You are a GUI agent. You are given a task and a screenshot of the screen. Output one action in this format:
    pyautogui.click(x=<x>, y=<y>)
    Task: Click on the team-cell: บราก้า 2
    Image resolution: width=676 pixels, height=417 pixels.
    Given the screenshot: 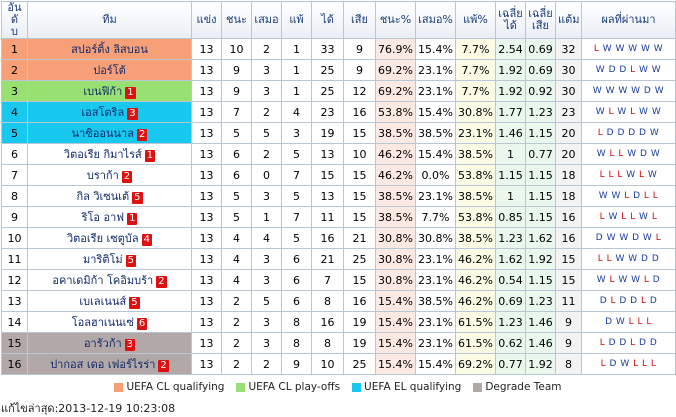 What is the action you would take?
    pyautogui.click(x=109, y=175)
    